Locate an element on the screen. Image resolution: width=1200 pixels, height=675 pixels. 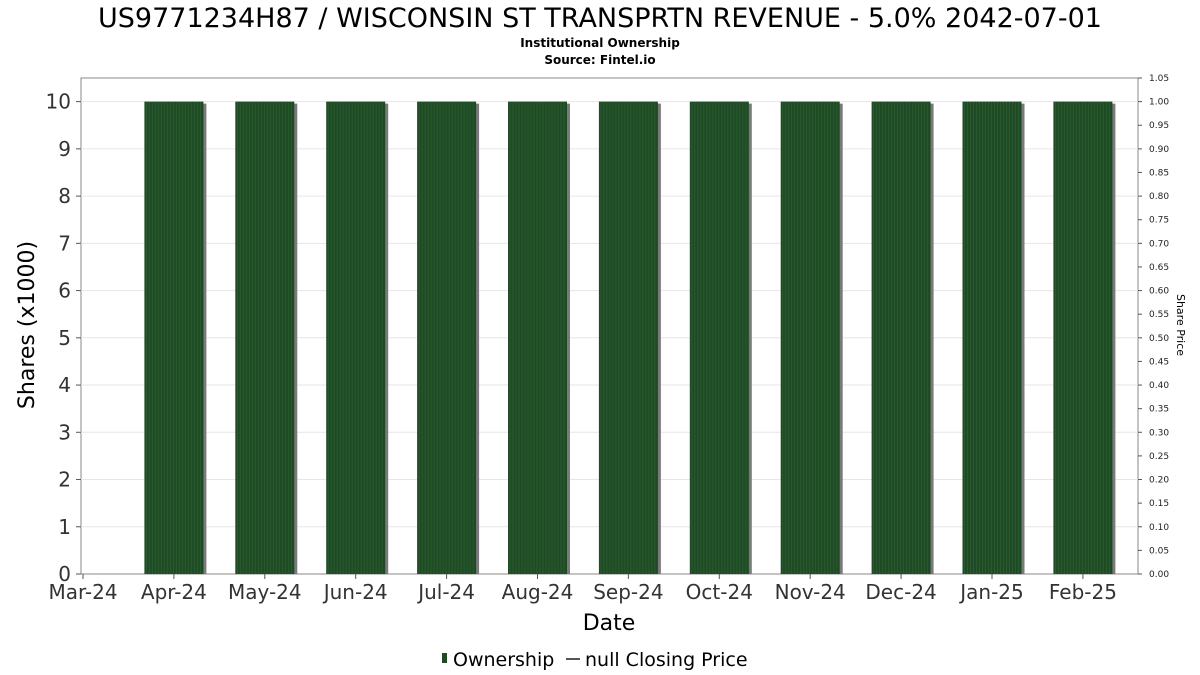
y2-tick-label-0.80: 0.80 is located at coordinates (1159, 197).